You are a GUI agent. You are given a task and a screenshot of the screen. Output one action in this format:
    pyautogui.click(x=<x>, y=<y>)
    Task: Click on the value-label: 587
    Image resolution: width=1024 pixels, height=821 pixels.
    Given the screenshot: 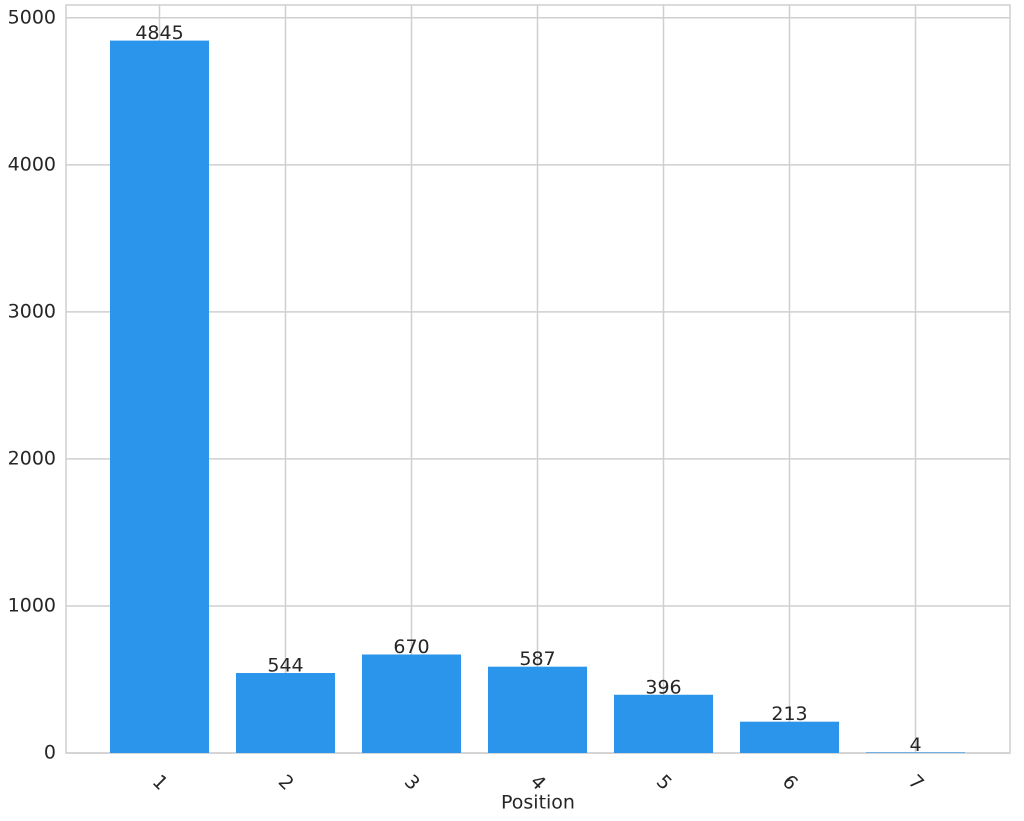 What is the action you would take?
    pyautogui.click(x=537, y=659)
    